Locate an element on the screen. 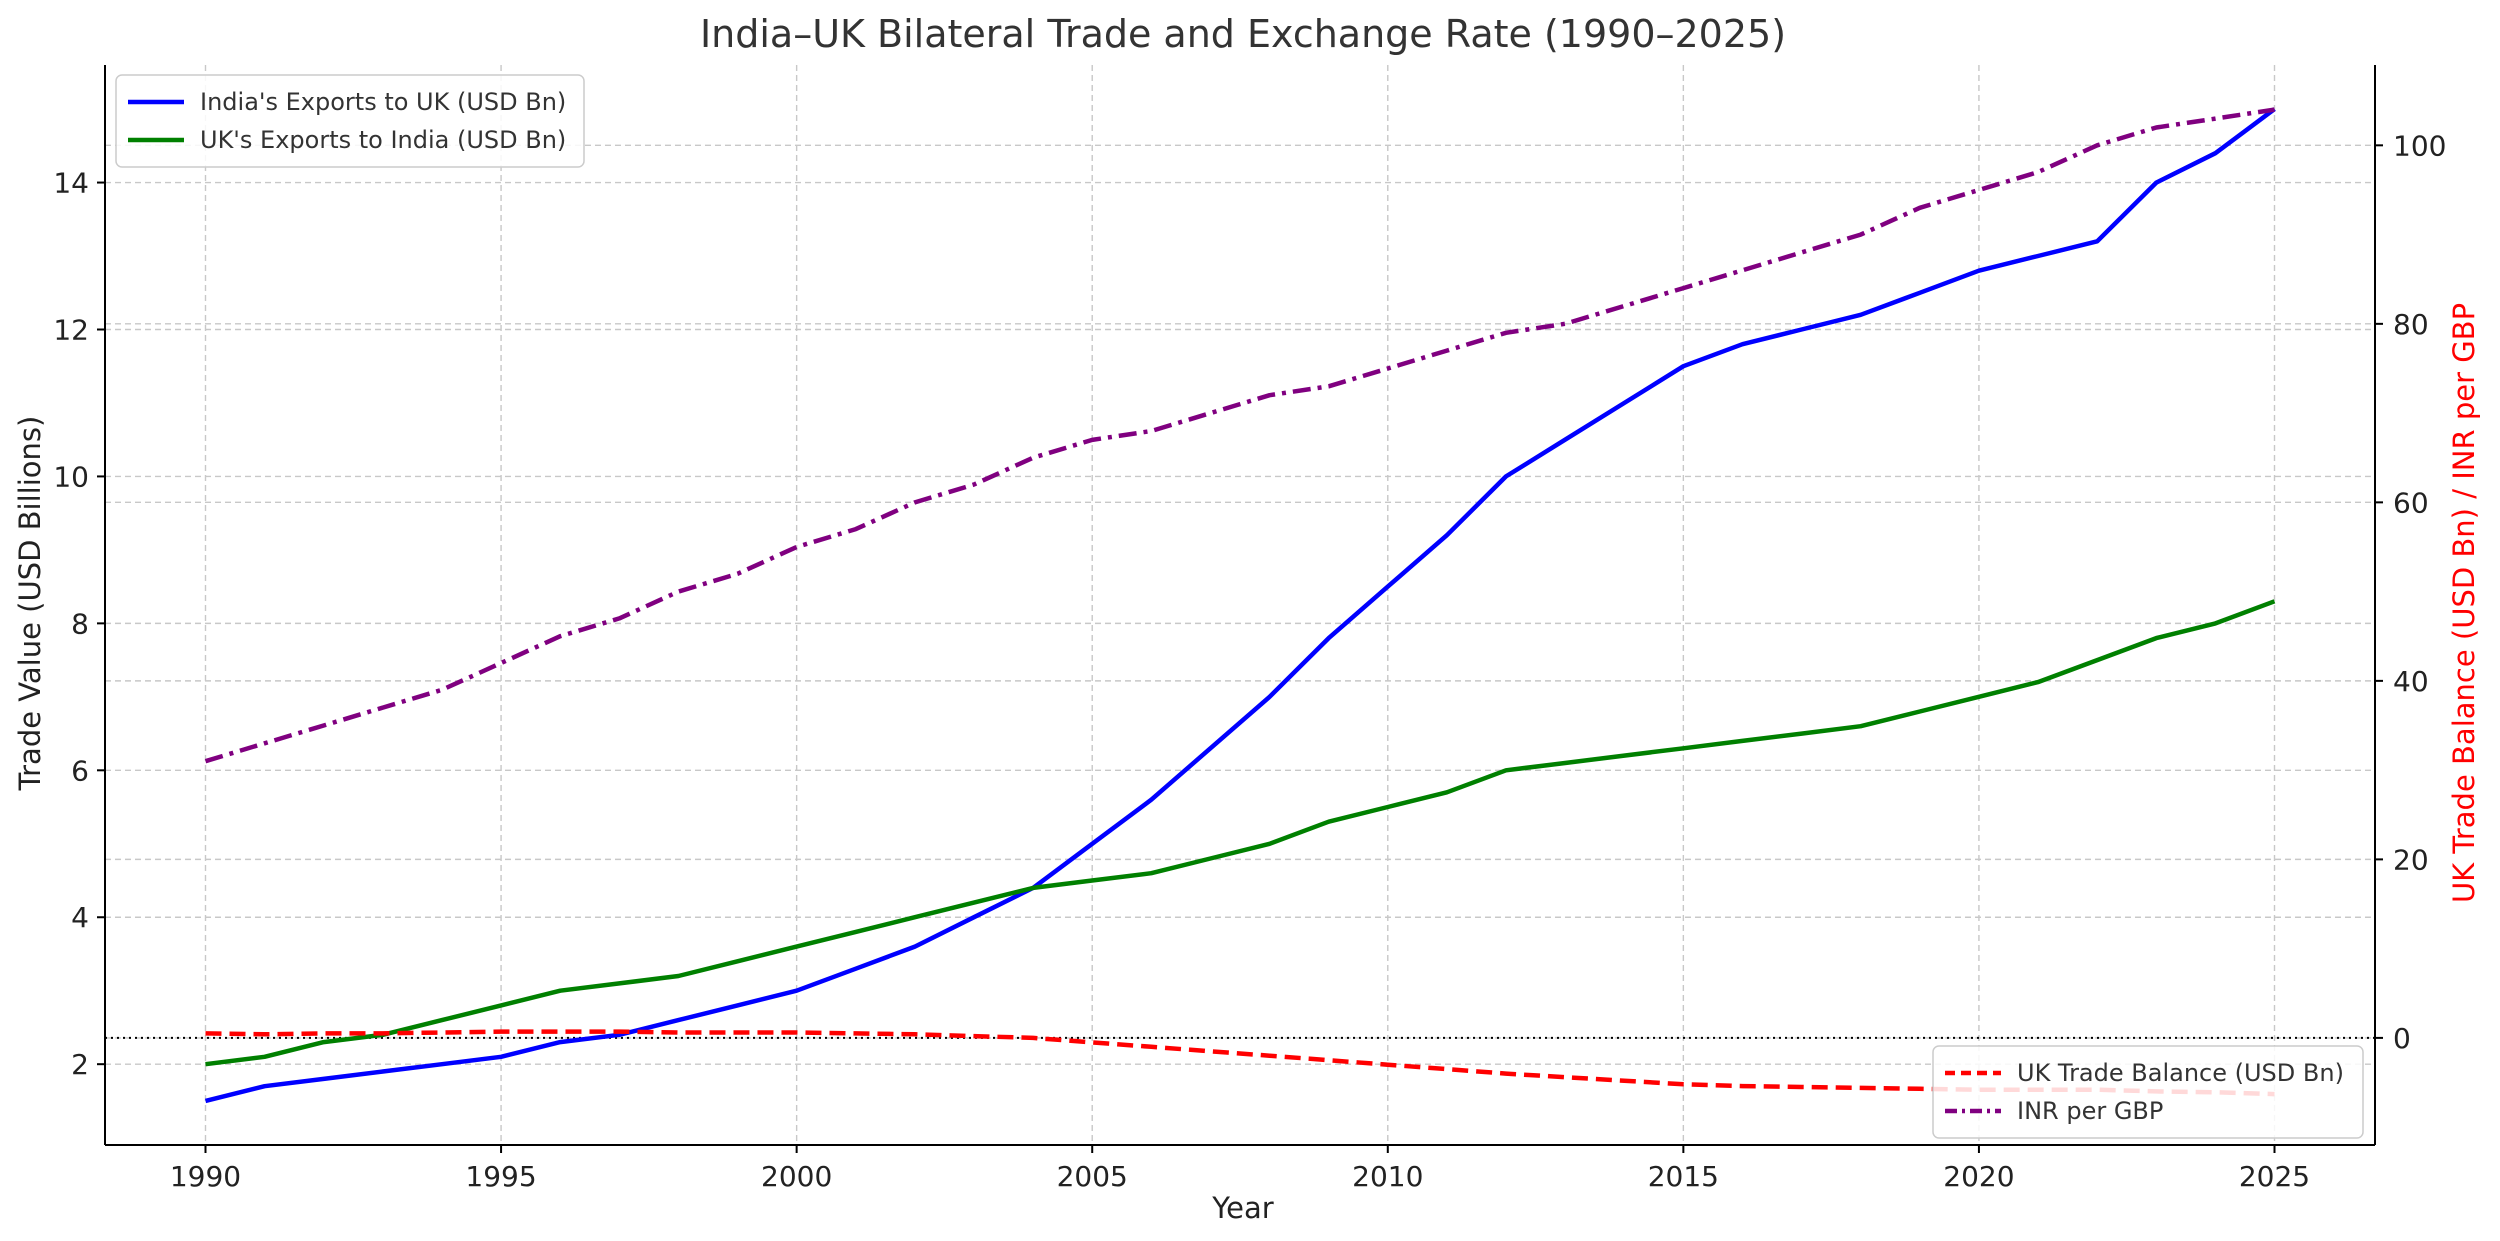 This screenshot has width=2500, height=1241. y-right-tick-label-3: 60 is located at coordinates (2411, 502).